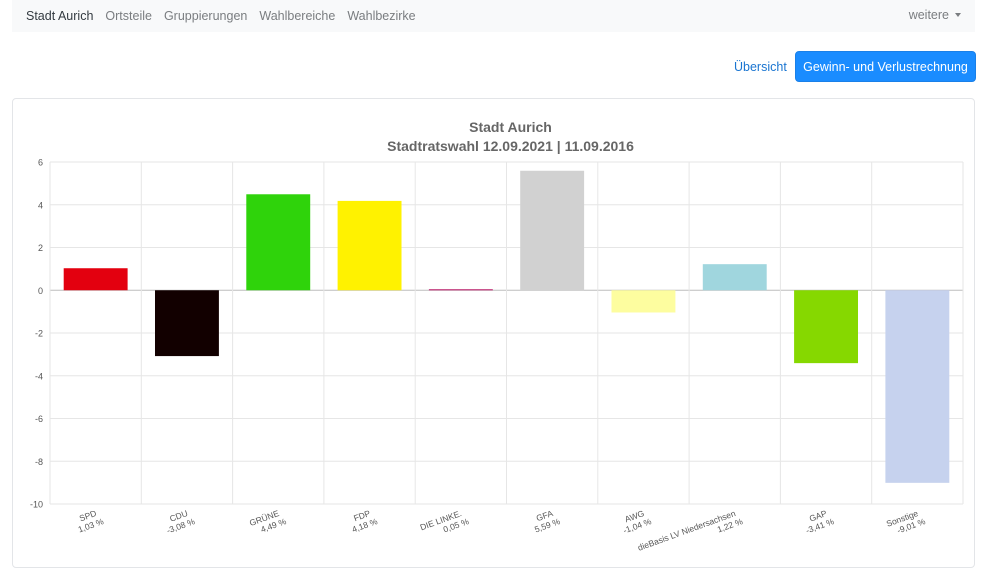 This screenshot has width=983, height=568. Describe the element at coordinates (205, 16) in the screenshot. I see `nav-item-gruppierungen: Gruppierungen` at that location.